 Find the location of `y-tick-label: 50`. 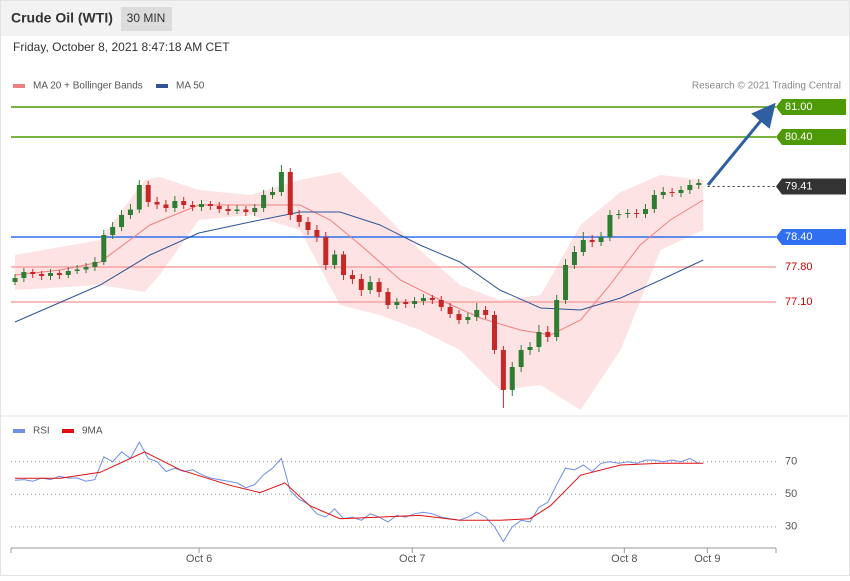

y-tick-label: 50 is located at coordinates (791, 494).